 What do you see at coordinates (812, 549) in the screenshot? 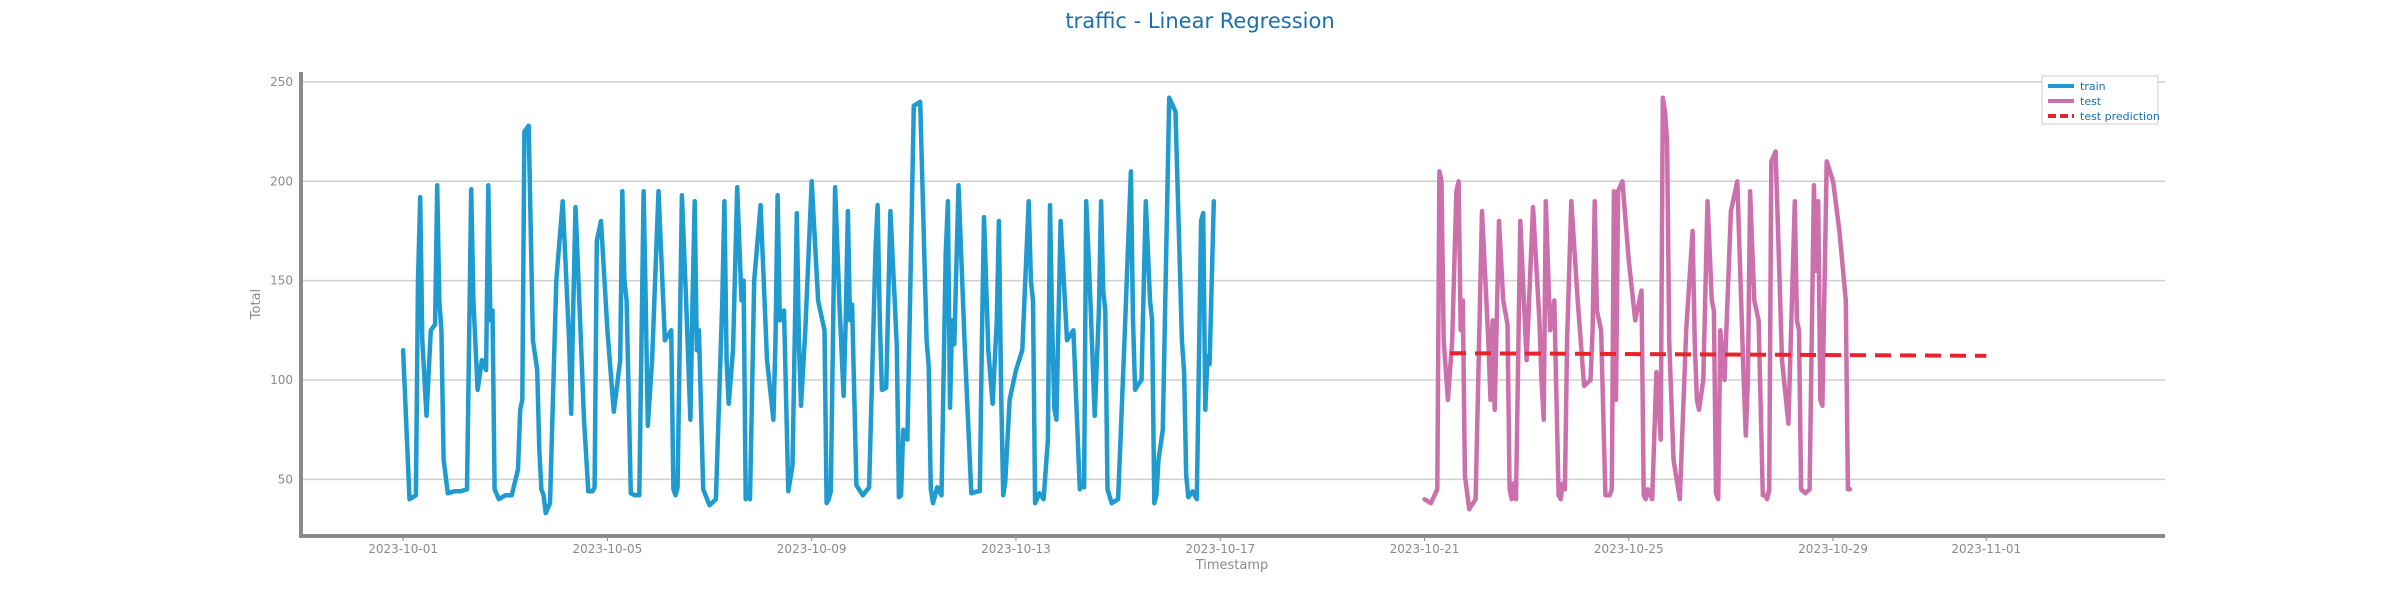
I see `x-tick-label: 2023-10-09` at bounding box center [812, 549].